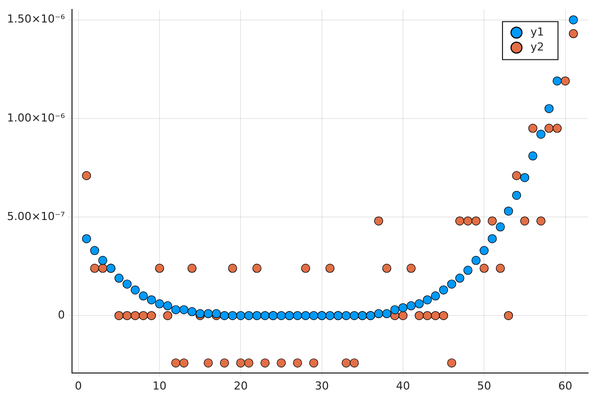 Image resolution: width=600 pixels, height=400 pixels. I want to click on legend-label: y1, so click(537, 31).